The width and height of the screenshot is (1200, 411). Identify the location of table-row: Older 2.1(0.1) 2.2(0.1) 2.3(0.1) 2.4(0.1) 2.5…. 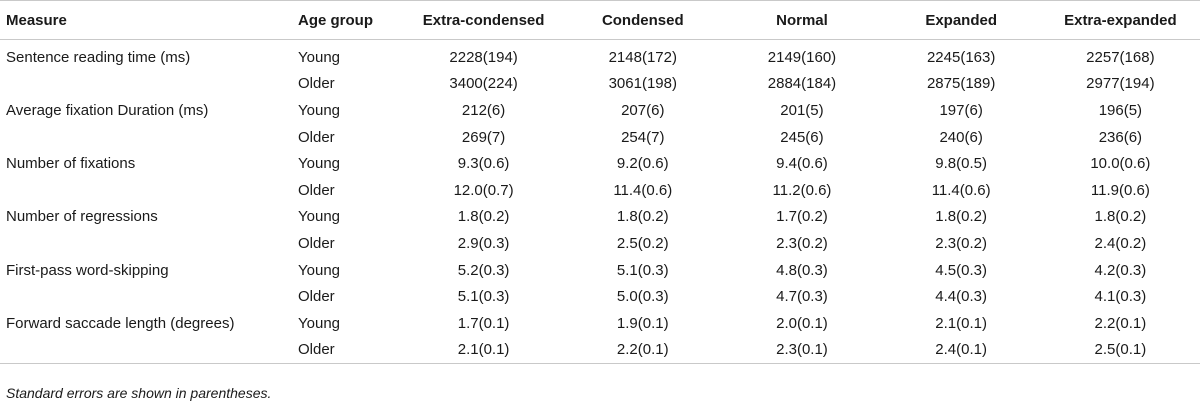
(600, 350).